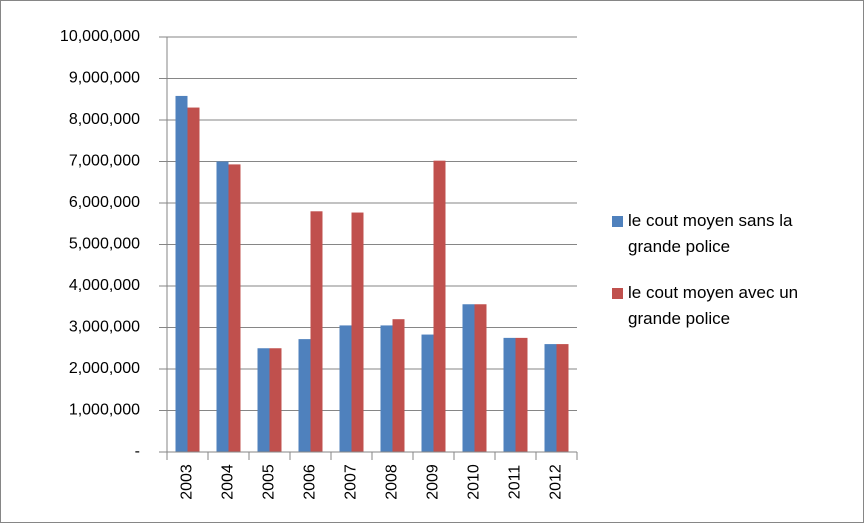 The height and width of the screenshot is (523, 864). What do you see at coordinates (474, 482) in the screenshot?
I see `x-tick-label: 2010` at bounding box center [474, 482].